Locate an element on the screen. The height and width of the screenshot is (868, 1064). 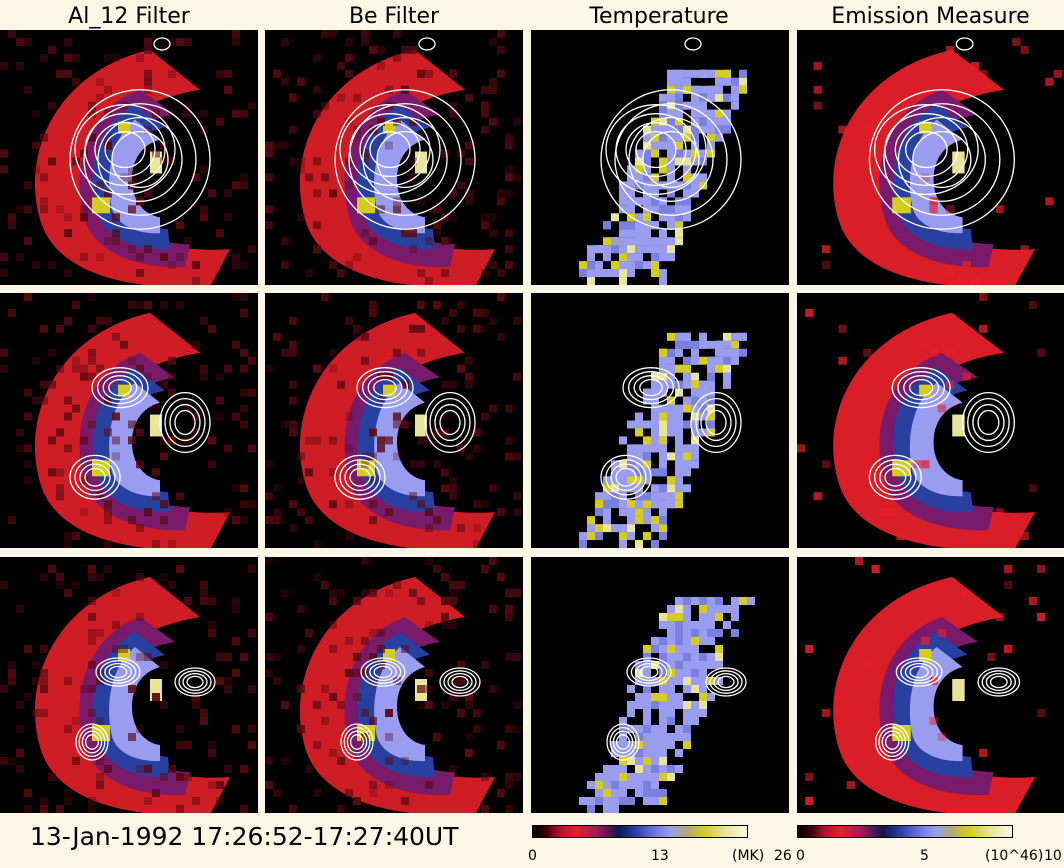
em-colorbar-min: 0 is located at coordinates (800, 856).